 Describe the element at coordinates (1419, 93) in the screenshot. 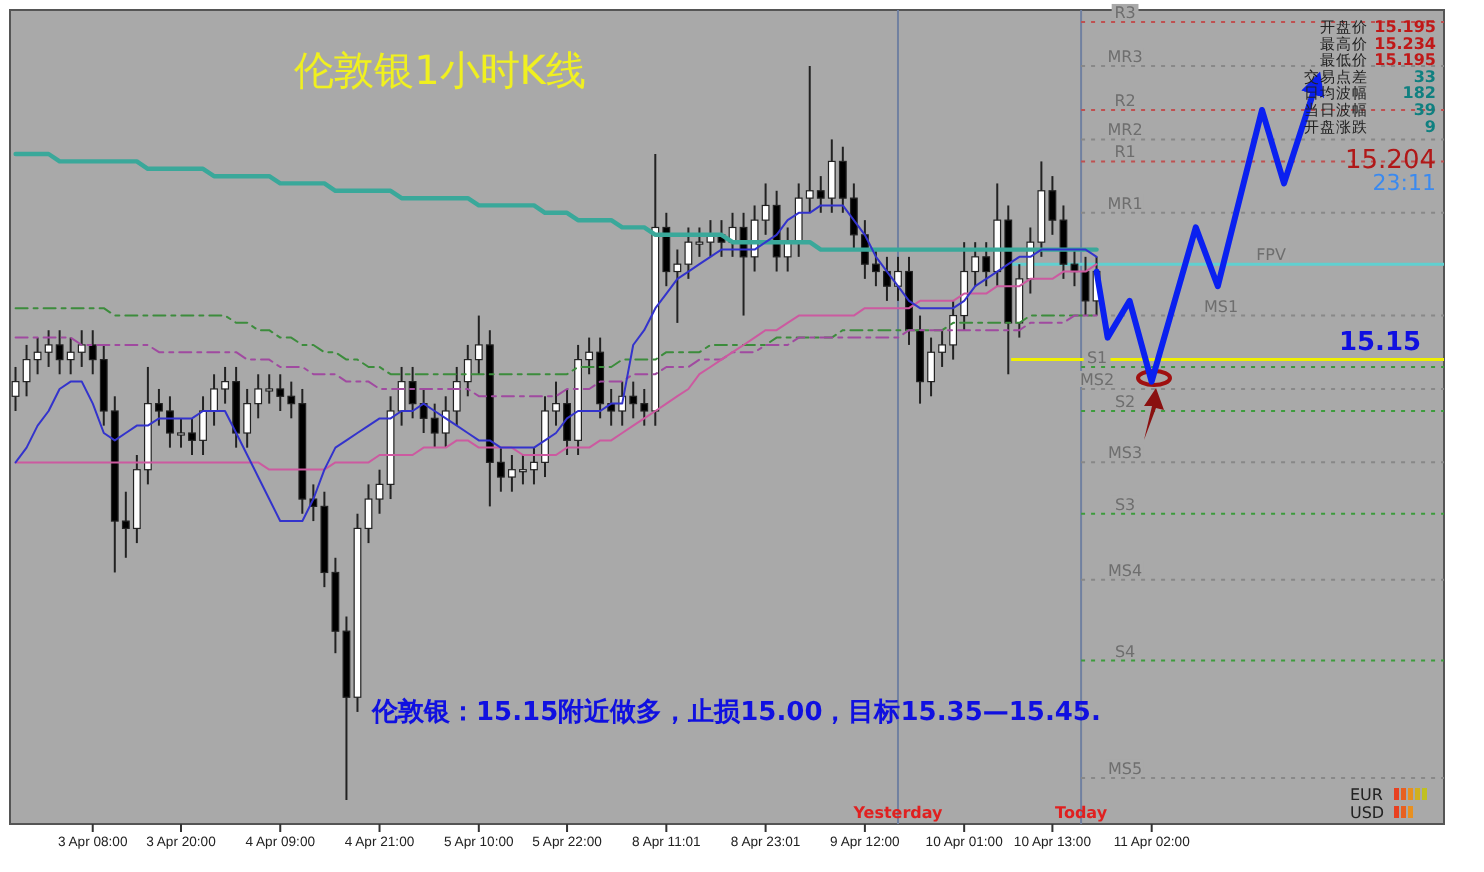

I see `annotation: 182` at that location.